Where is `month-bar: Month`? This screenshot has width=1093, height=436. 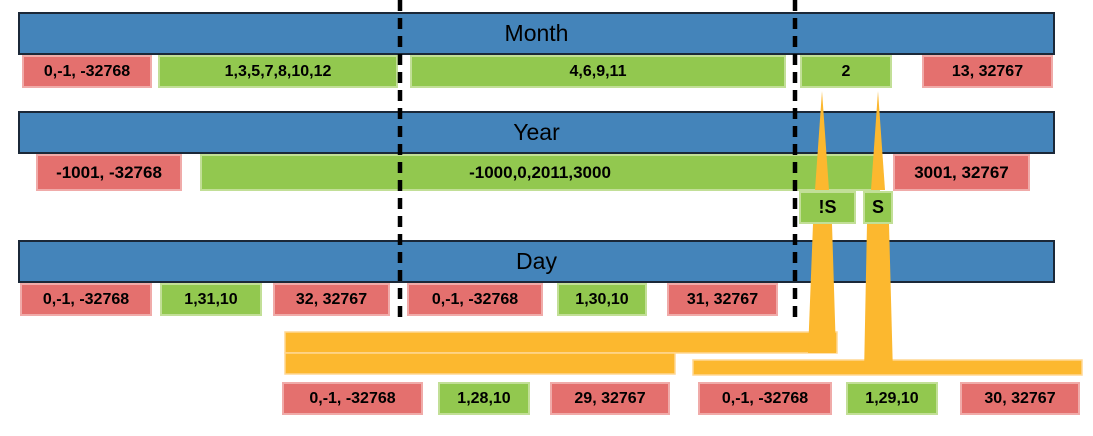
month-bar: Month is located at coordinates (536, 33).